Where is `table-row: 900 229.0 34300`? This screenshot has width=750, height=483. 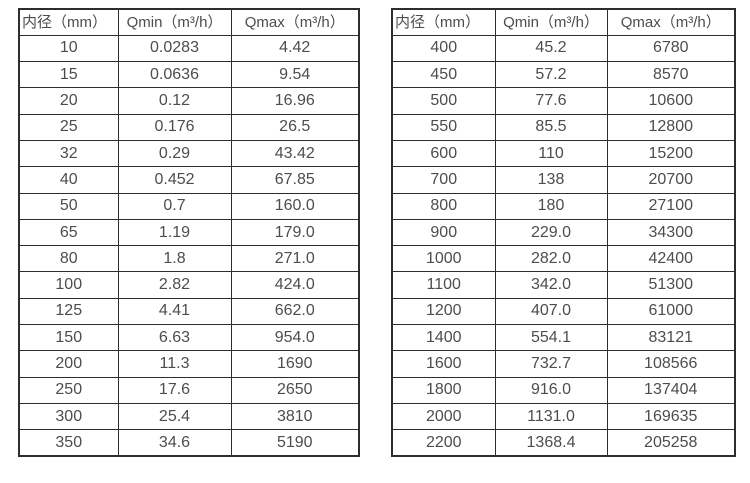 table-row: 900 229.0 34300 is located at coordinates (563, 232).